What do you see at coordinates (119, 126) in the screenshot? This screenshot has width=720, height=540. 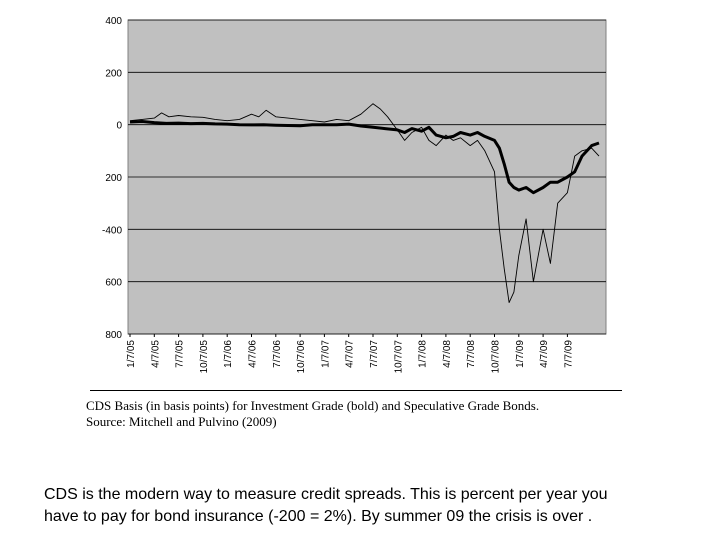 I see `y-tick-label: 0` at bounding box center [119, 126].